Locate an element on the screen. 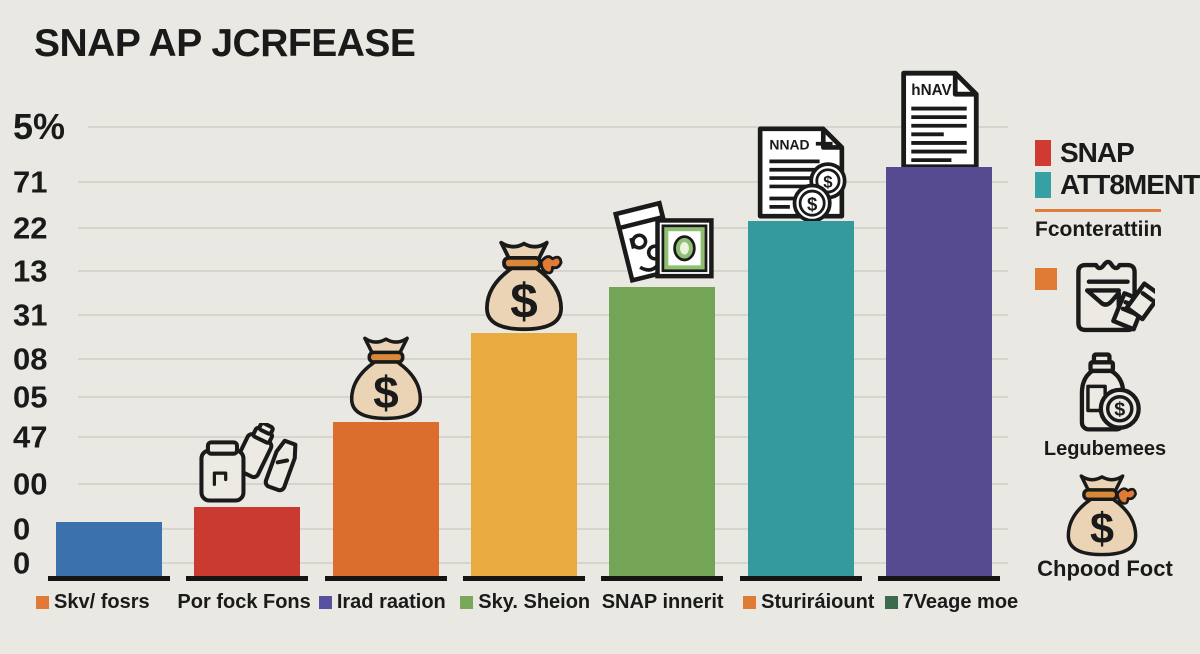 The image size is (1200, 654). teal-swatch is located at coordinates (1043, 185).